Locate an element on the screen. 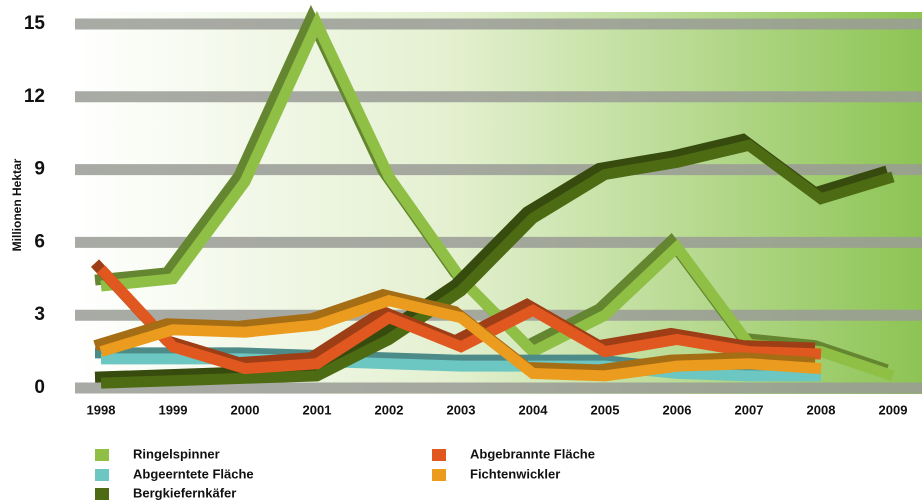  x-tick-label: 1998 is located at coordinates (101, 409).